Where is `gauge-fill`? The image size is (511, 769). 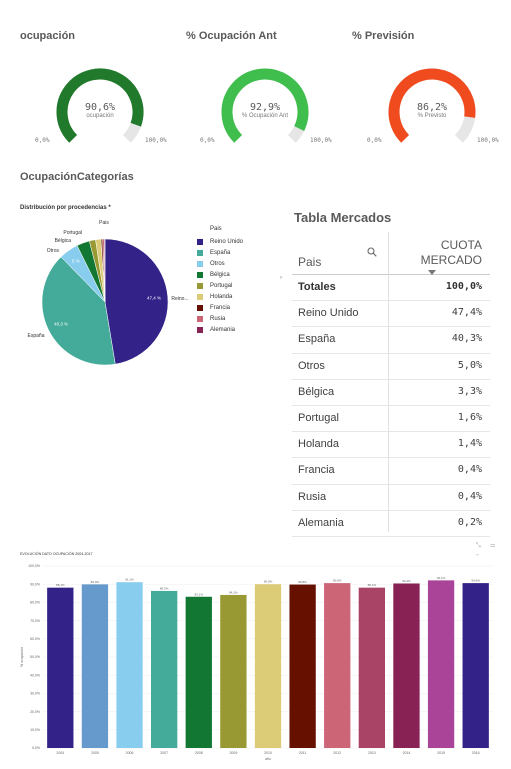 gauge-fill is located at coordinates (265, 105).